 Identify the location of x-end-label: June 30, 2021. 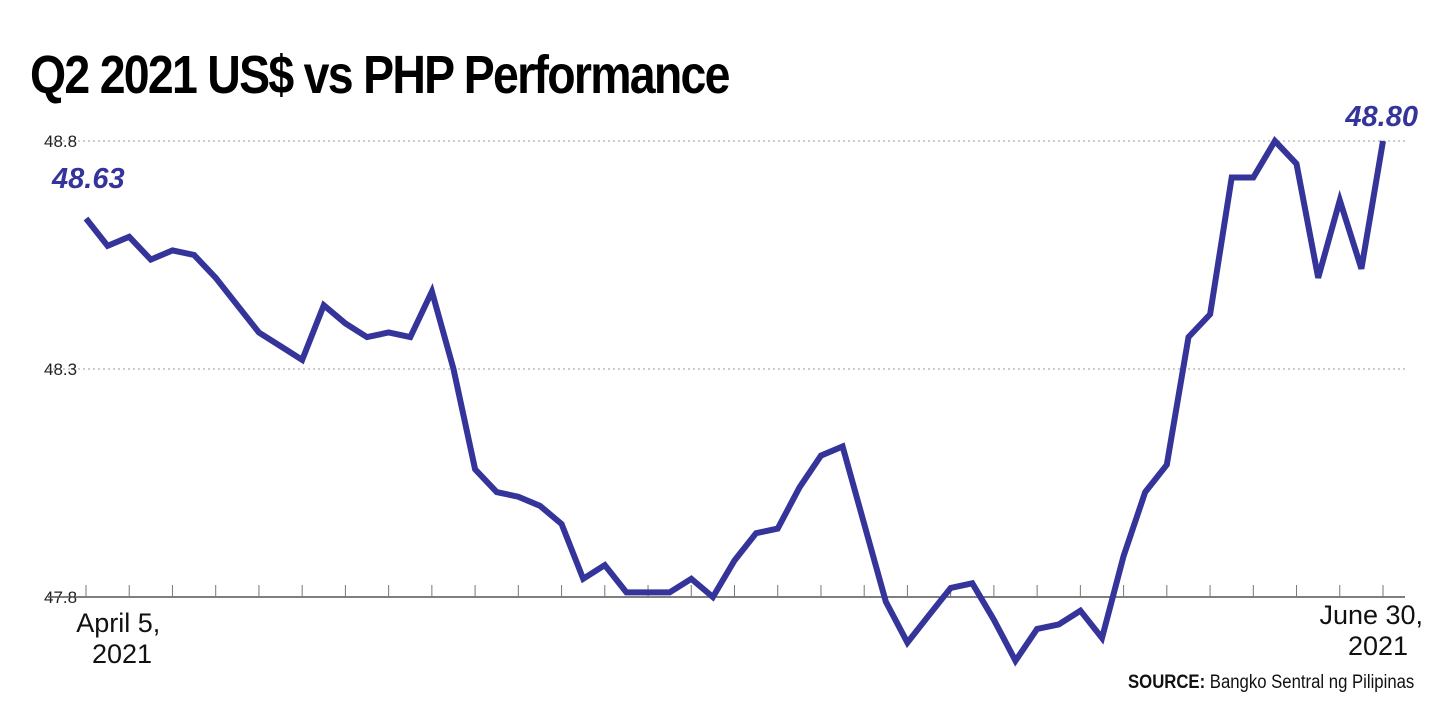
(1374, 630).